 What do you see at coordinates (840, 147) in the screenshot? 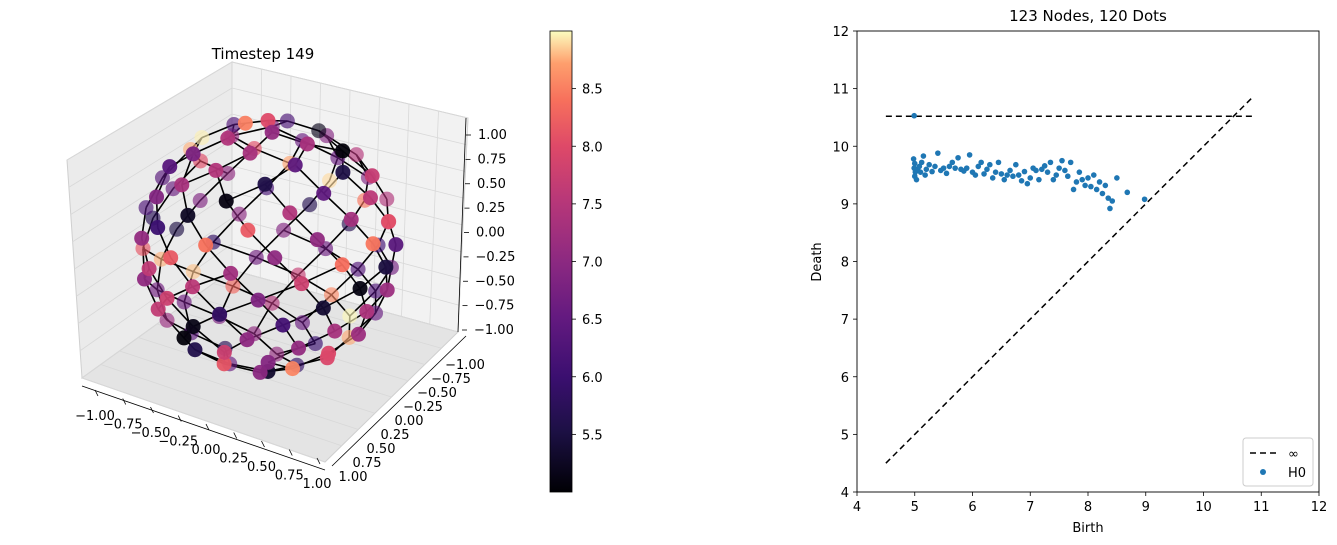
I see `y-tick-label: 10` at bounding box center [840, 147].